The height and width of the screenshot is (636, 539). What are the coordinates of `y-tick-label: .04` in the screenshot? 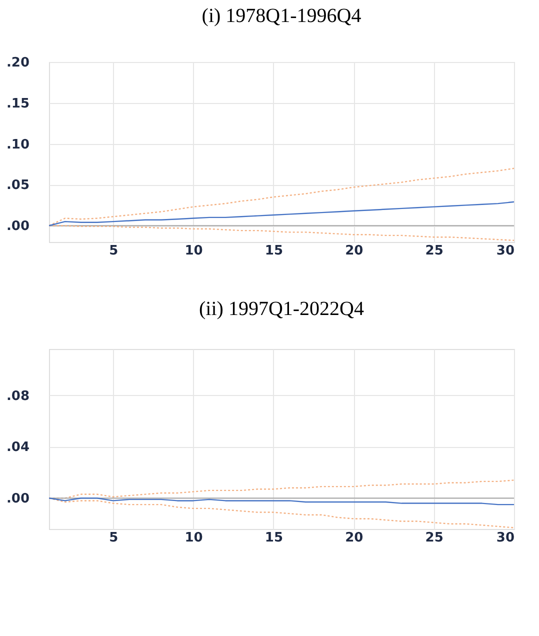 It's located at (18, 448).